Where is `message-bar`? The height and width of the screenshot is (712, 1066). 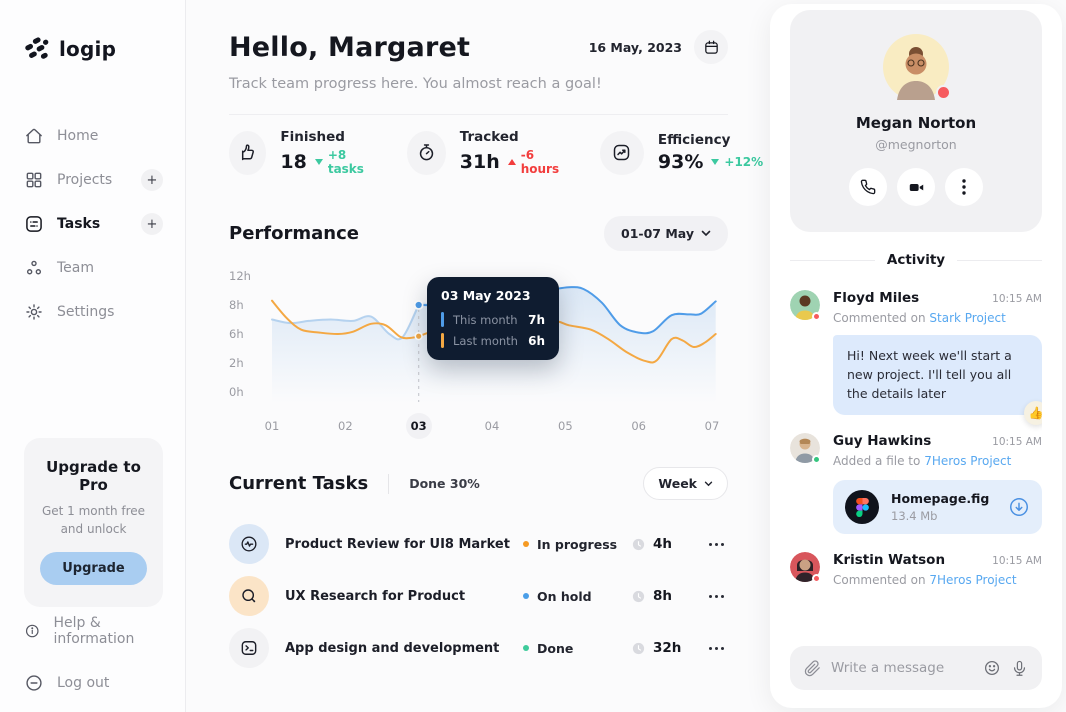
message-bar is located at coordinates (916, 668).